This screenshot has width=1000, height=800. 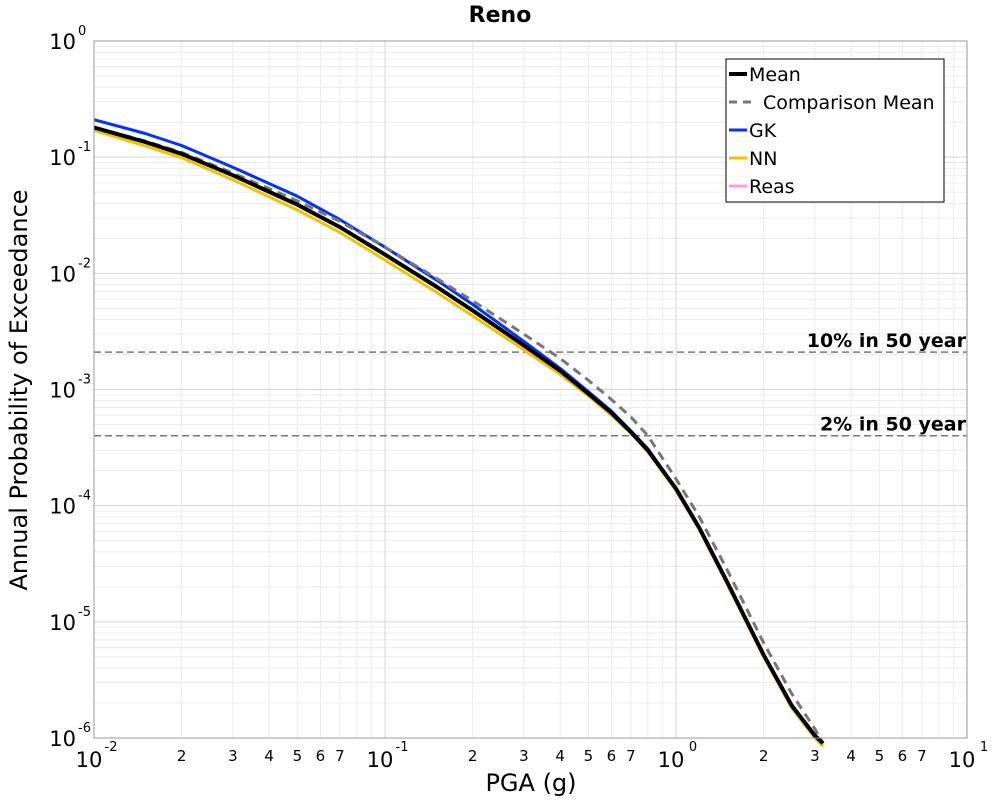 I want to click on reference-line-label: 2% in 50 year, so click(x=893, y=425).